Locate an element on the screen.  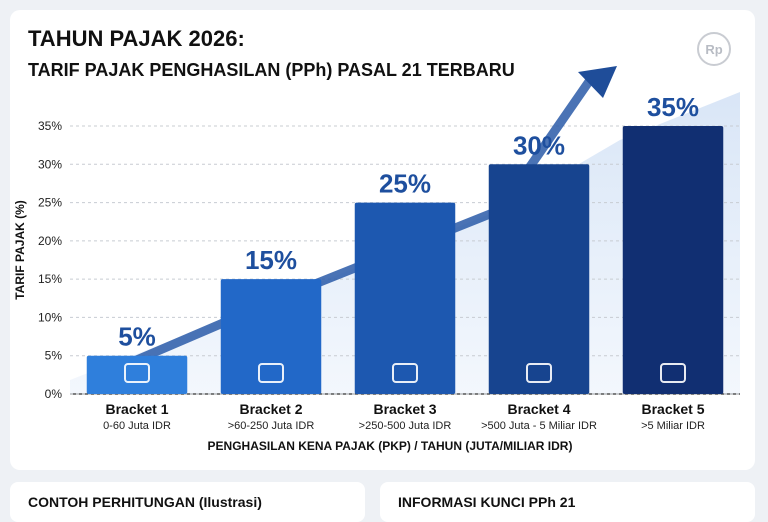
card-info: INFORMASI KUNCI PPh 21 is located at coordinates (567, 502).